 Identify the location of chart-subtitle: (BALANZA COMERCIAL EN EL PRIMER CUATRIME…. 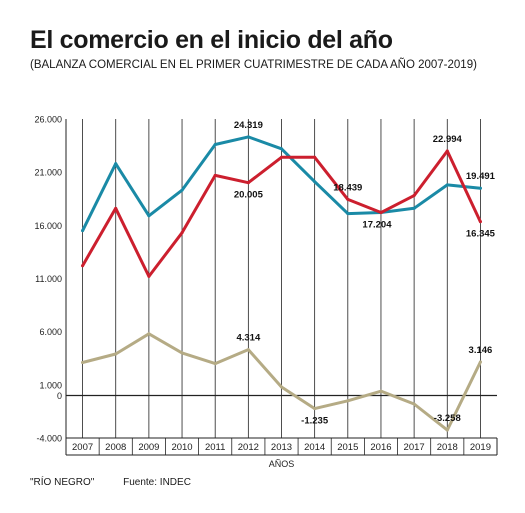
(253, 65).